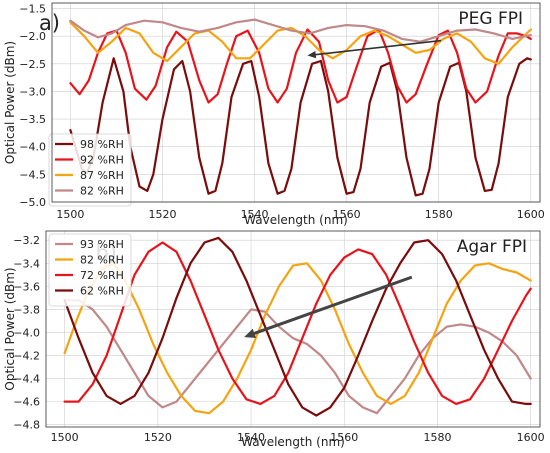 This screenshot has height=453, width=550. What do you see at coordinates (49, 23) in the screenshot?
I see `panel-label: a)` at bounding box center [49, 23].